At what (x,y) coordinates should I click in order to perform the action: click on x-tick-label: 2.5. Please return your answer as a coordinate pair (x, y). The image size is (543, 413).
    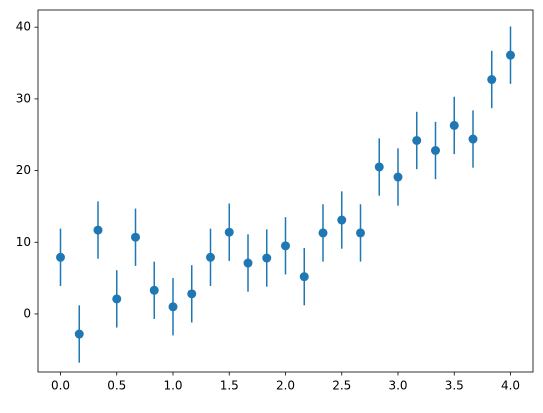
    Looking at the image, I should click on (341, 386).